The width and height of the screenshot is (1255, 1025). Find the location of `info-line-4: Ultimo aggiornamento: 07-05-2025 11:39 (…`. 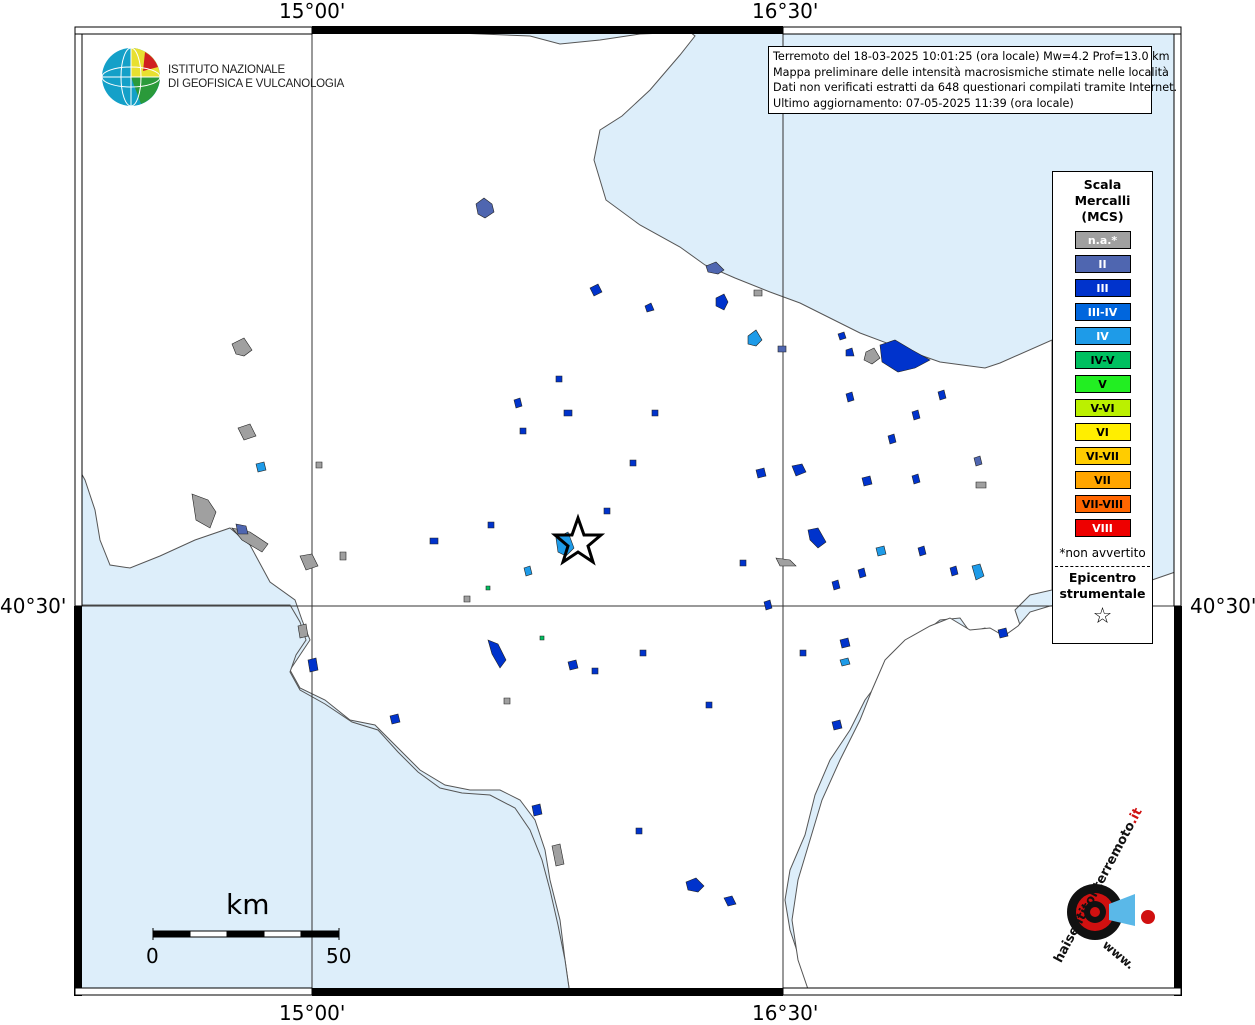

info-line-4: Ultimo aggiornamento: 07-05-2025 11:39 (… is located at coordinates (923, 103).